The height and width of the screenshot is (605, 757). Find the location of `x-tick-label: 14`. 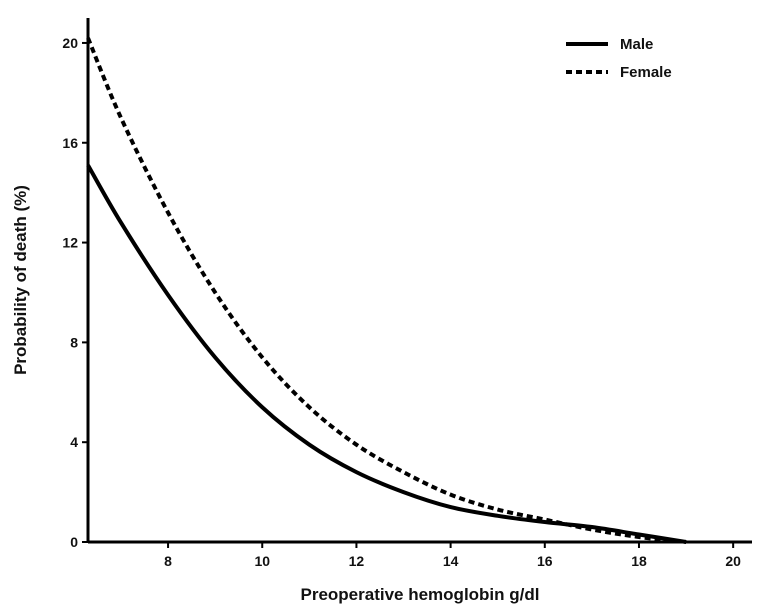

x-tick-label: 14 is located at coordinates (451, 561).